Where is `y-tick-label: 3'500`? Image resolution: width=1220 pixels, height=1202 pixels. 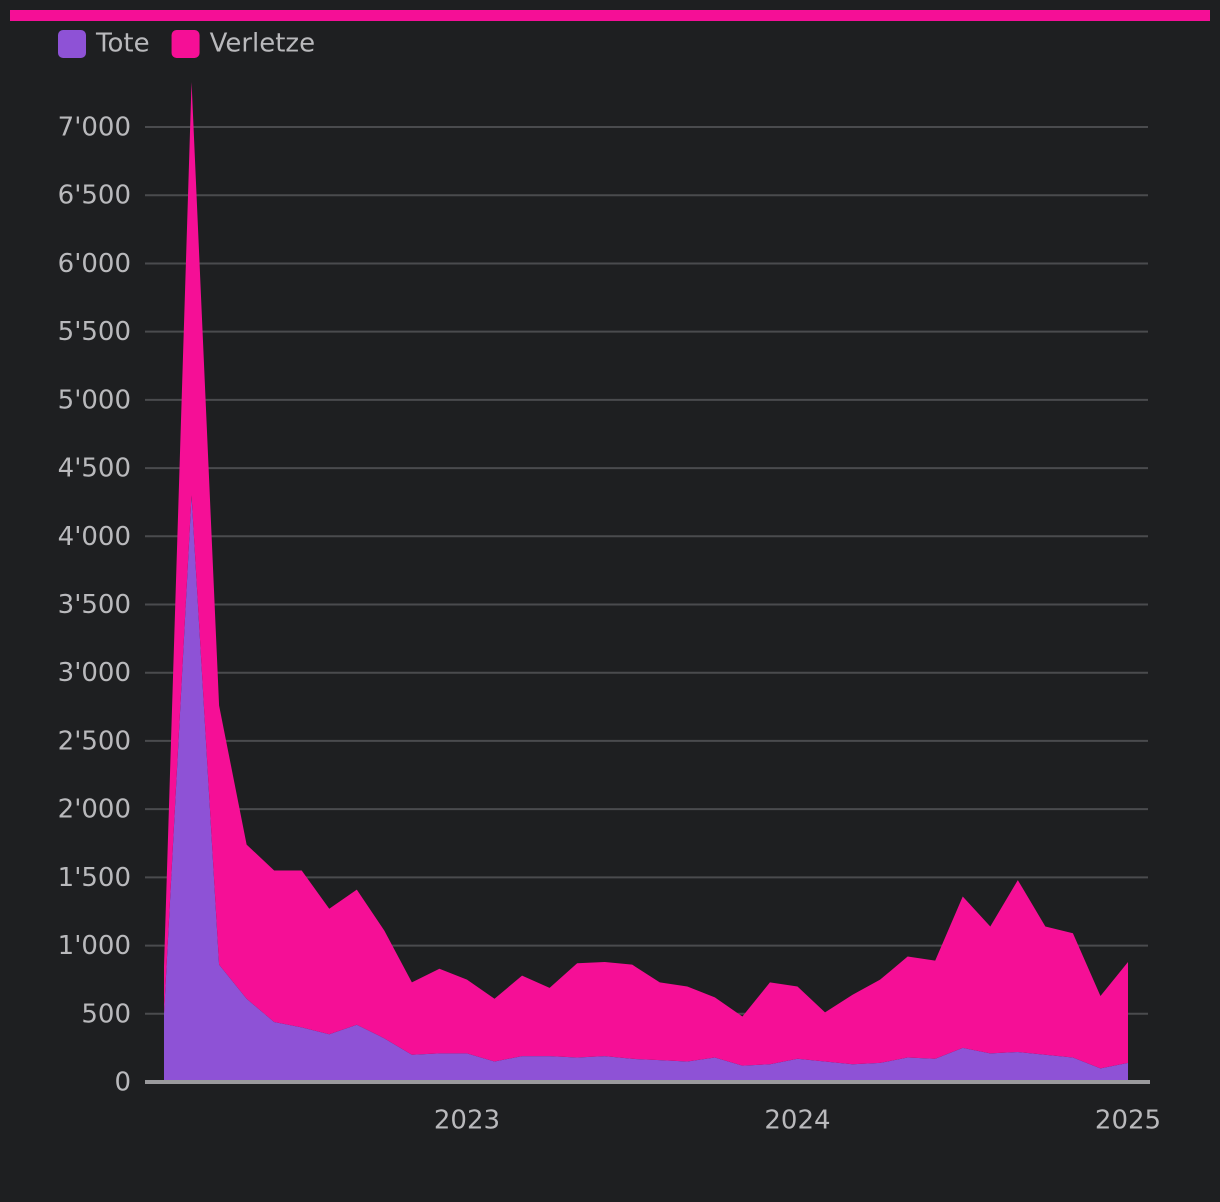 y-tick-label: 3'500 is located at coordinates (94, 605).